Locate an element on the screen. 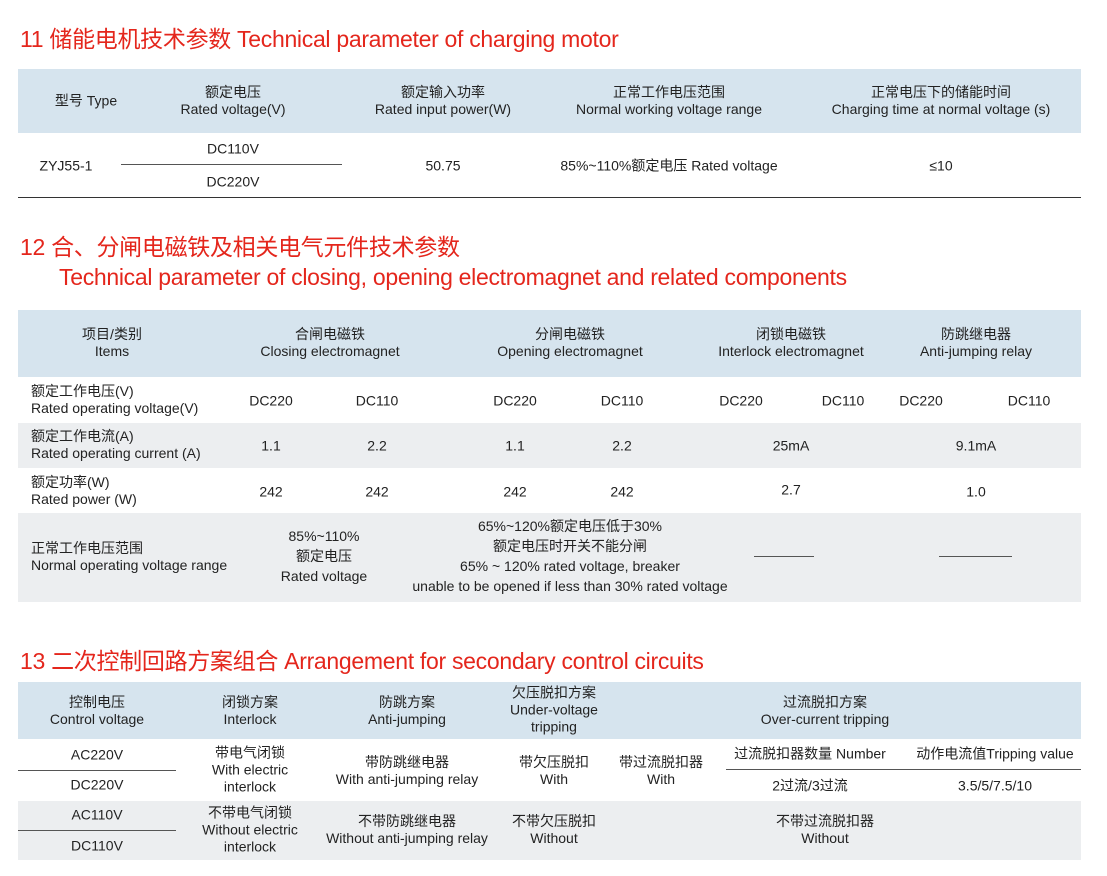  s12-interlock-voltage-2: DC110 is located at coordinates (843, 400).